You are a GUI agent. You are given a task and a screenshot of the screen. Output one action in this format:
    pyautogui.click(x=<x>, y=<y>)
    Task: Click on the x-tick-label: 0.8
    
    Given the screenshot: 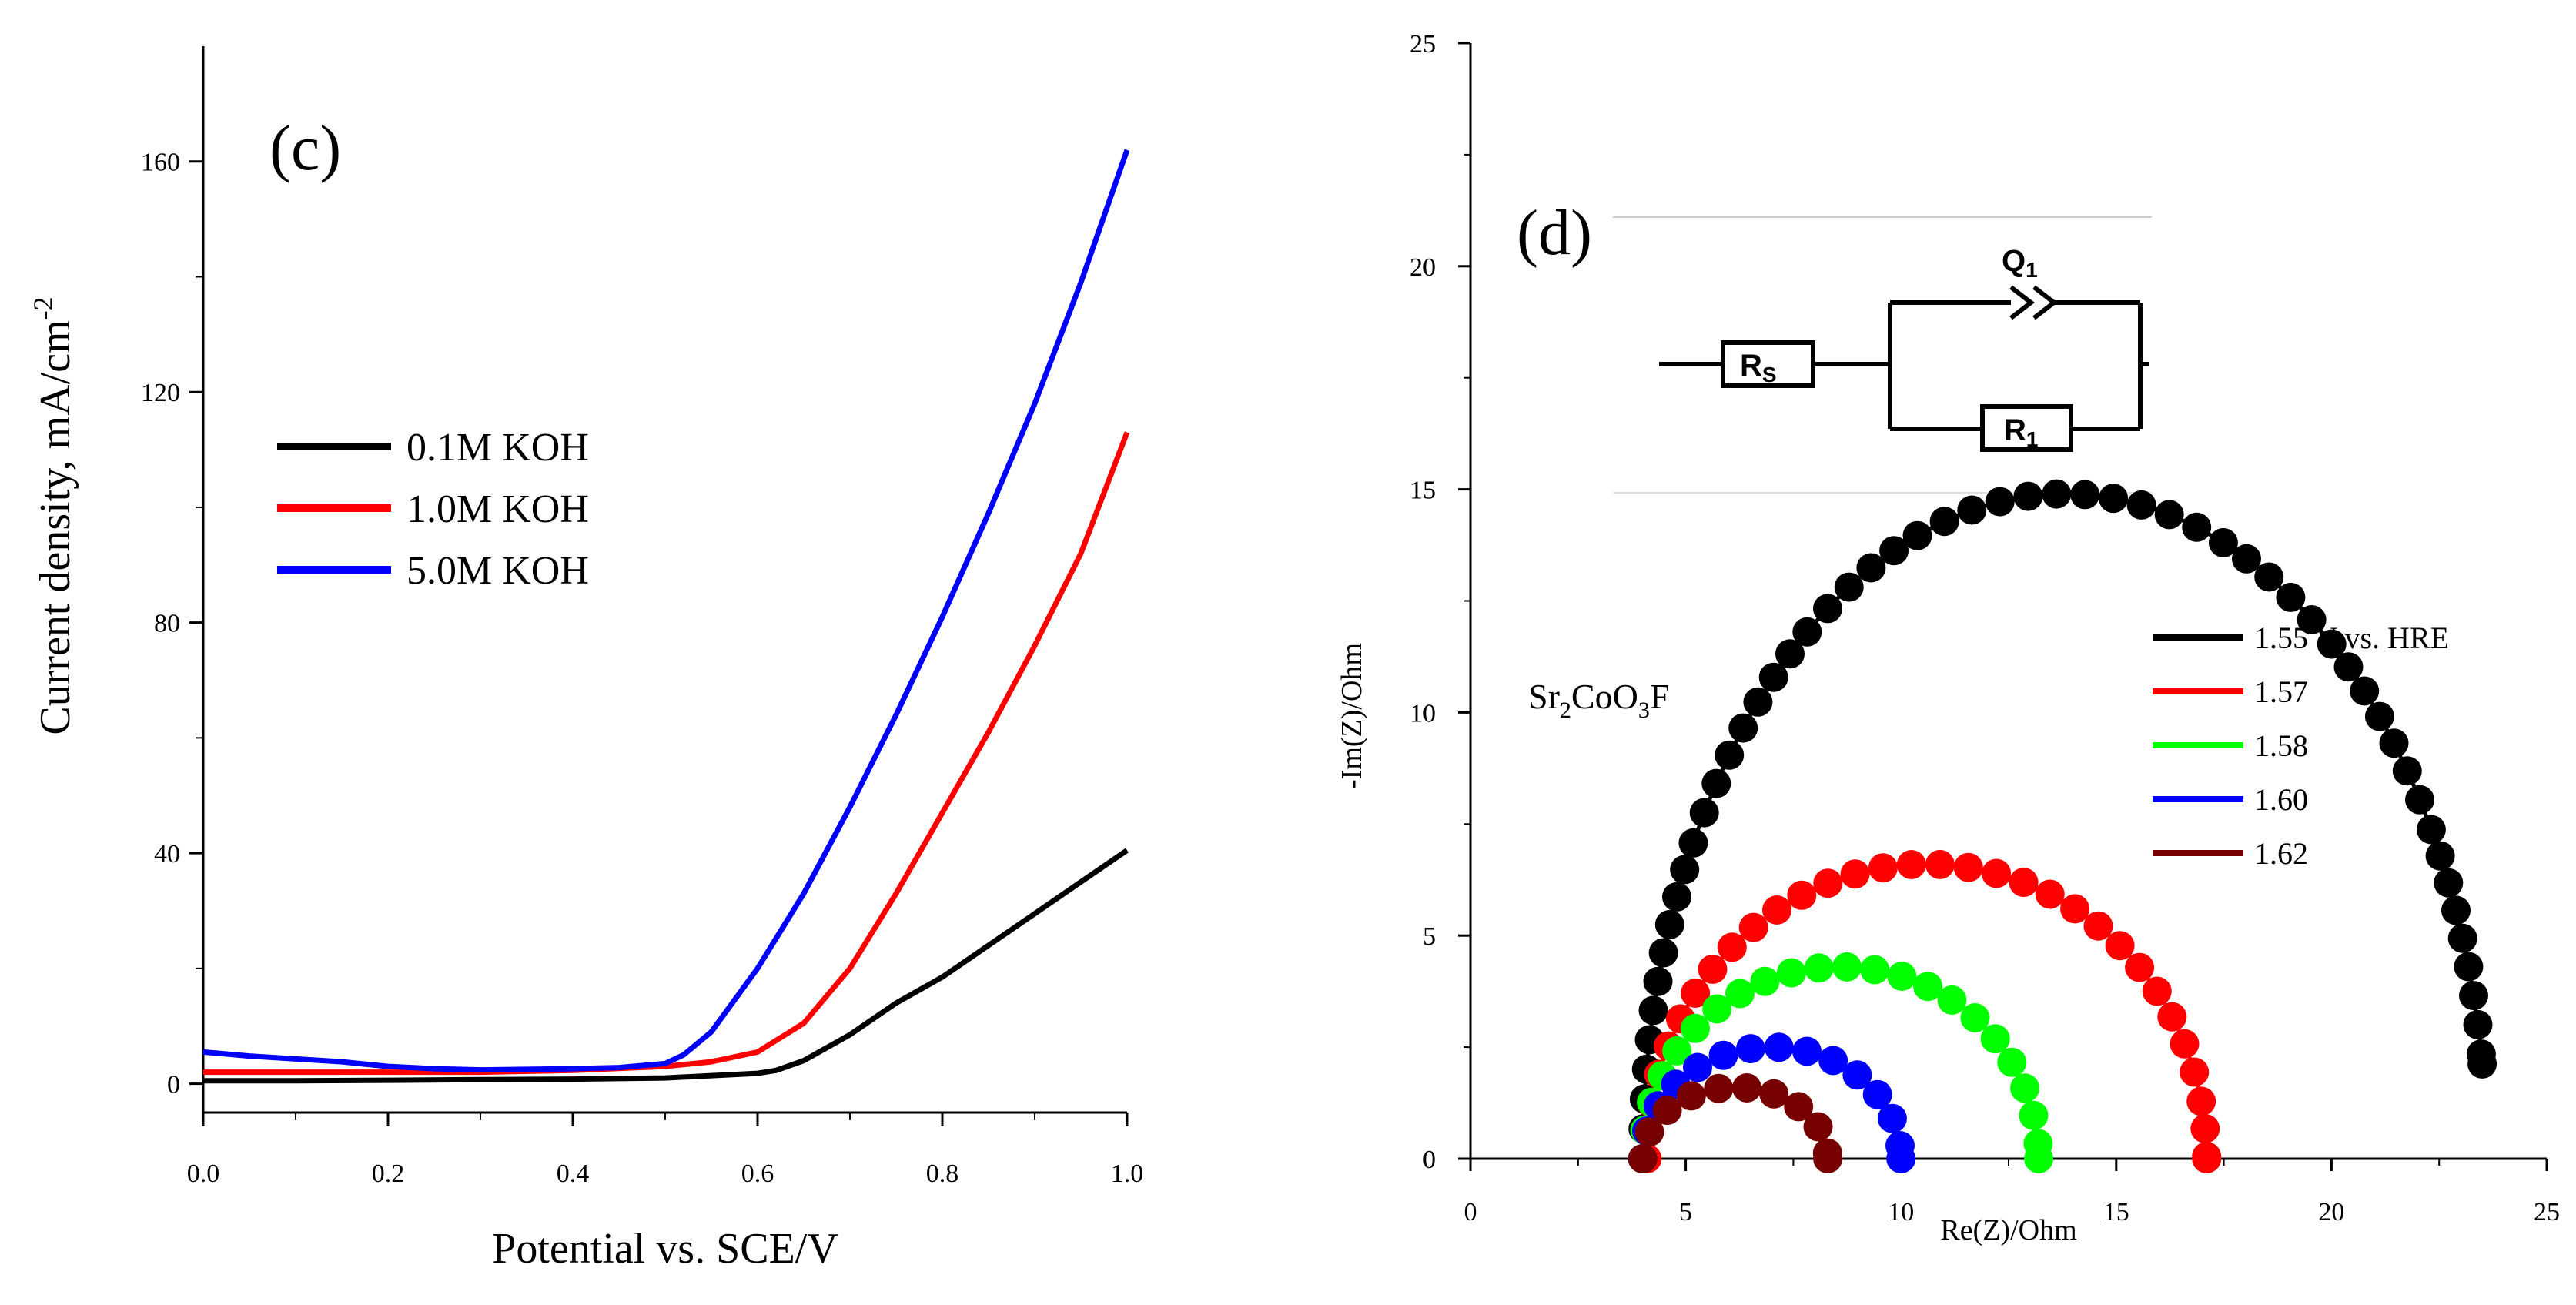 What is the action you would take?
    pyautogui.click(x=943, y=1173)
    